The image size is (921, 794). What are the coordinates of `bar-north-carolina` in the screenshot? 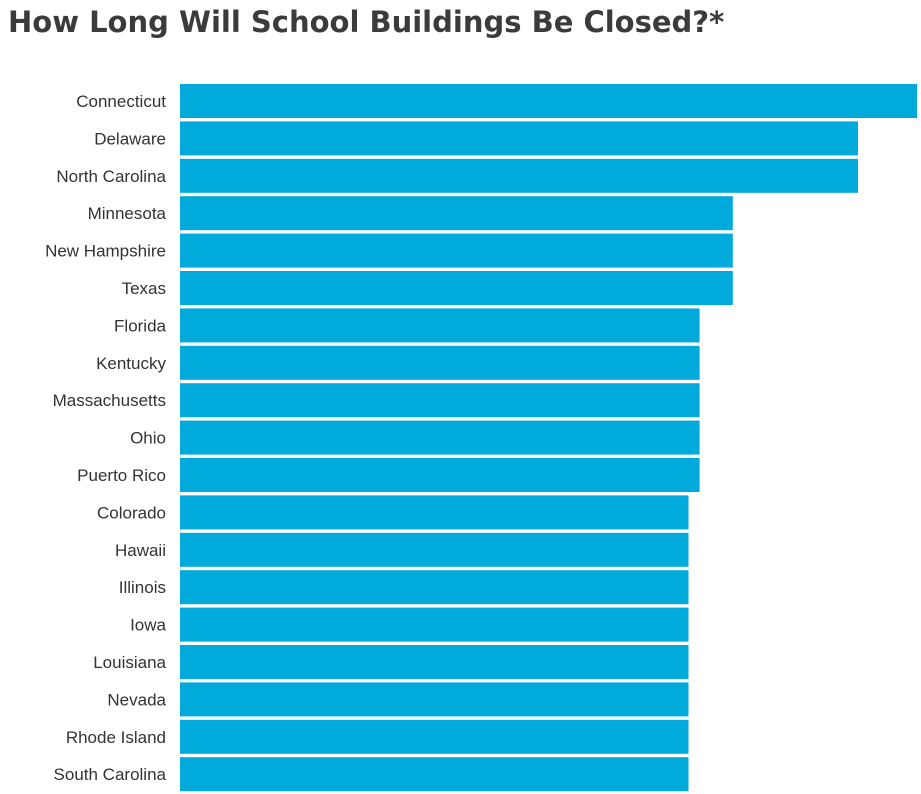 It's located at (519, 175).